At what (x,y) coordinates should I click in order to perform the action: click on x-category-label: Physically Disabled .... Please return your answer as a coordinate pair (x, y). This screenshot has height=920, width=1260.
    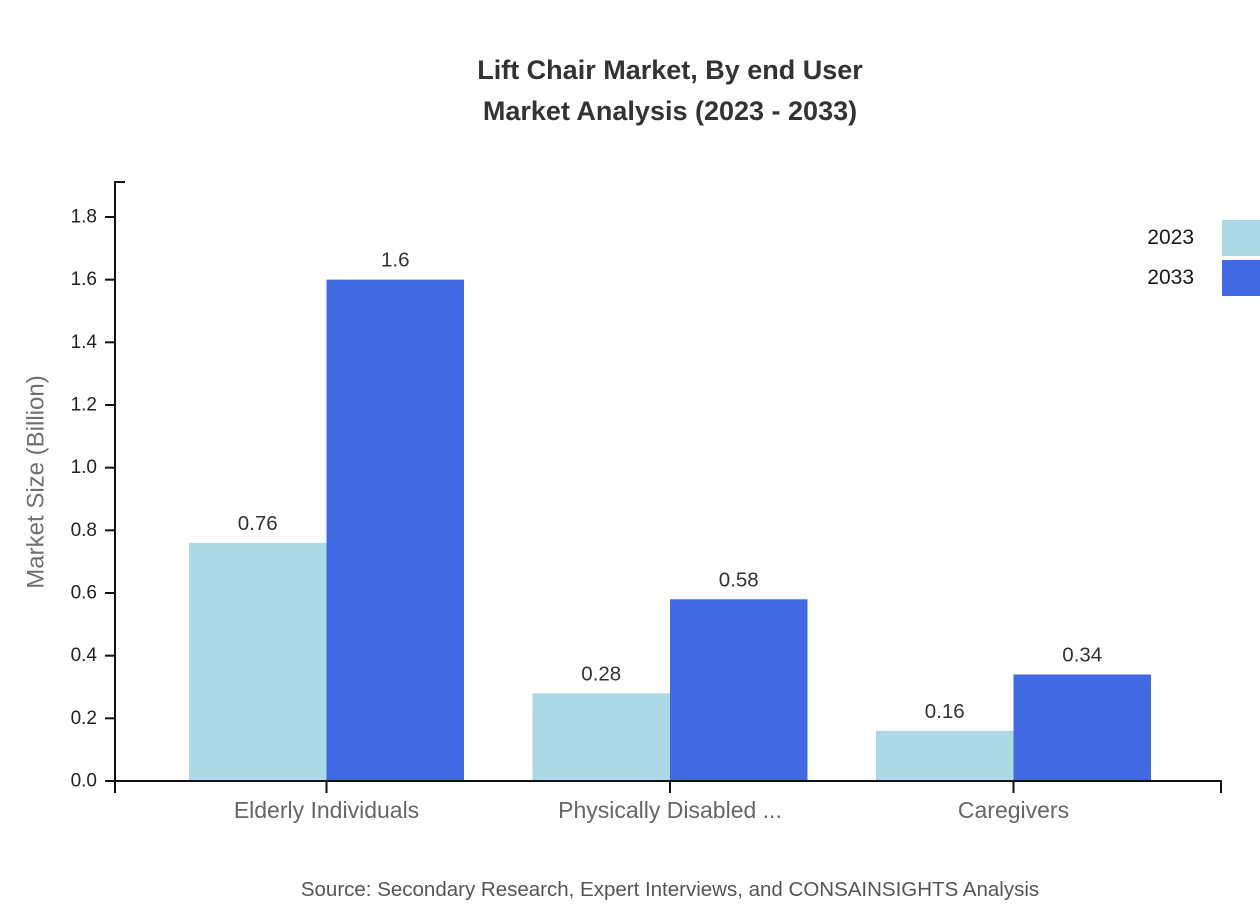
    Looking at the image, I should click on (670, 810).